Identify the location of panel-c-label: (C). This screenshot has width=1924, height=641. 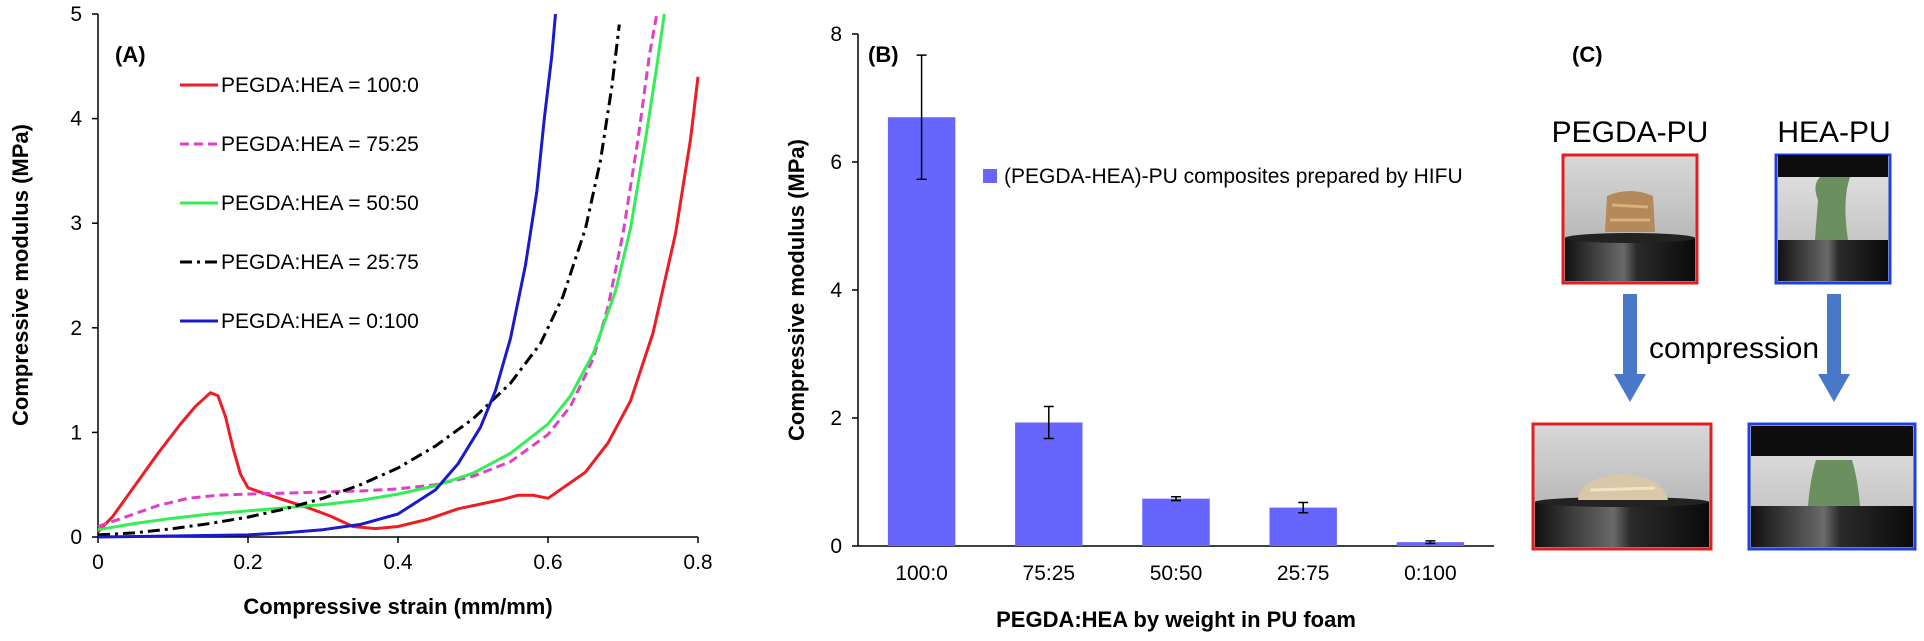
(1587, 54).